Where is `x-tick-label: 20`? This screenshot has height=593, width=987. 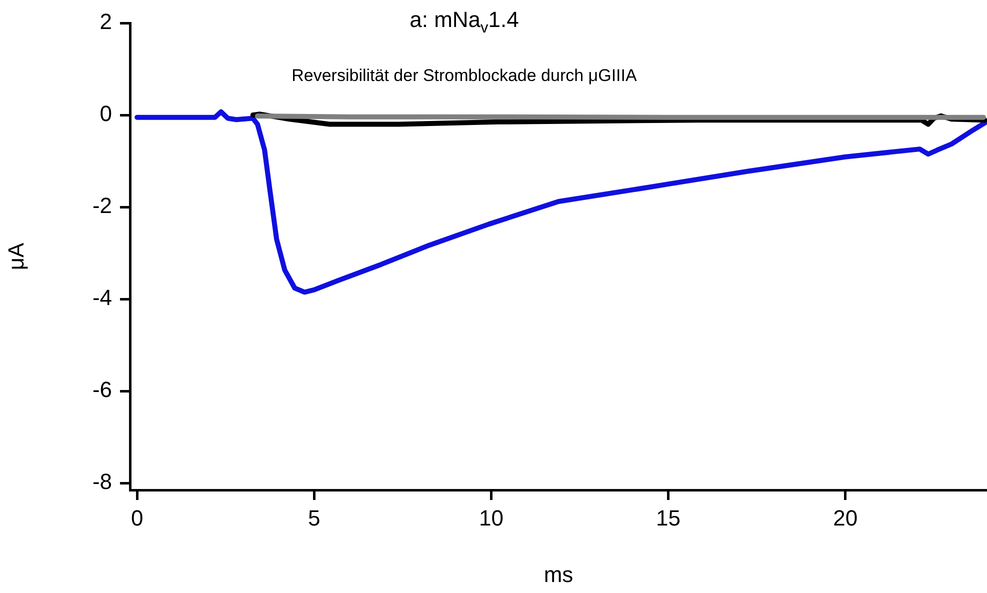 x-tick-label: 20 is located at coordinates (845, 517).